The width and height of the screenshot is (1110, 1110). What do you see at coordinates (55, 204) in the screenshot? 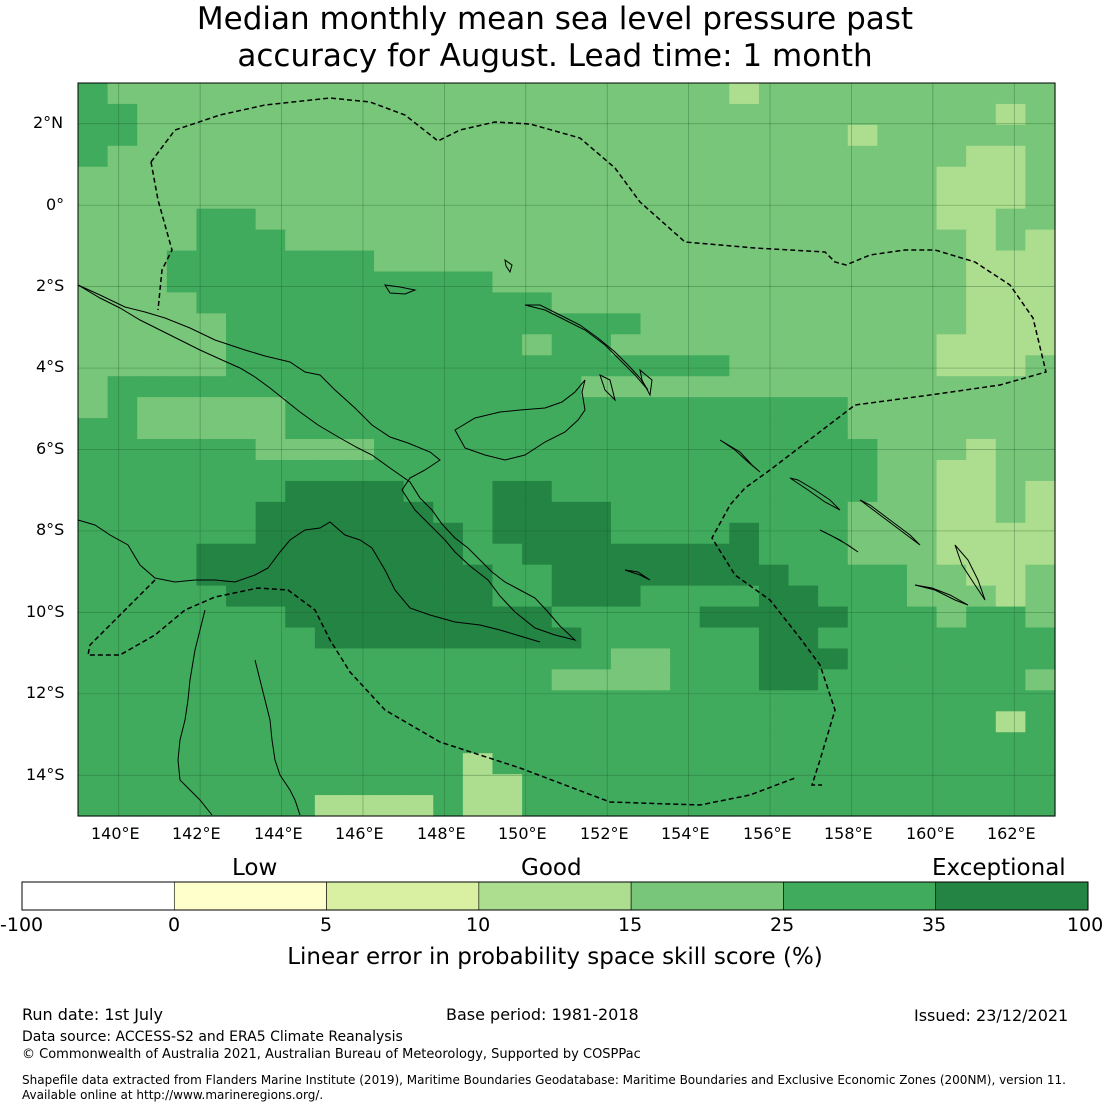
I see `lat-label: 0°` at bounding box center [55, 204].